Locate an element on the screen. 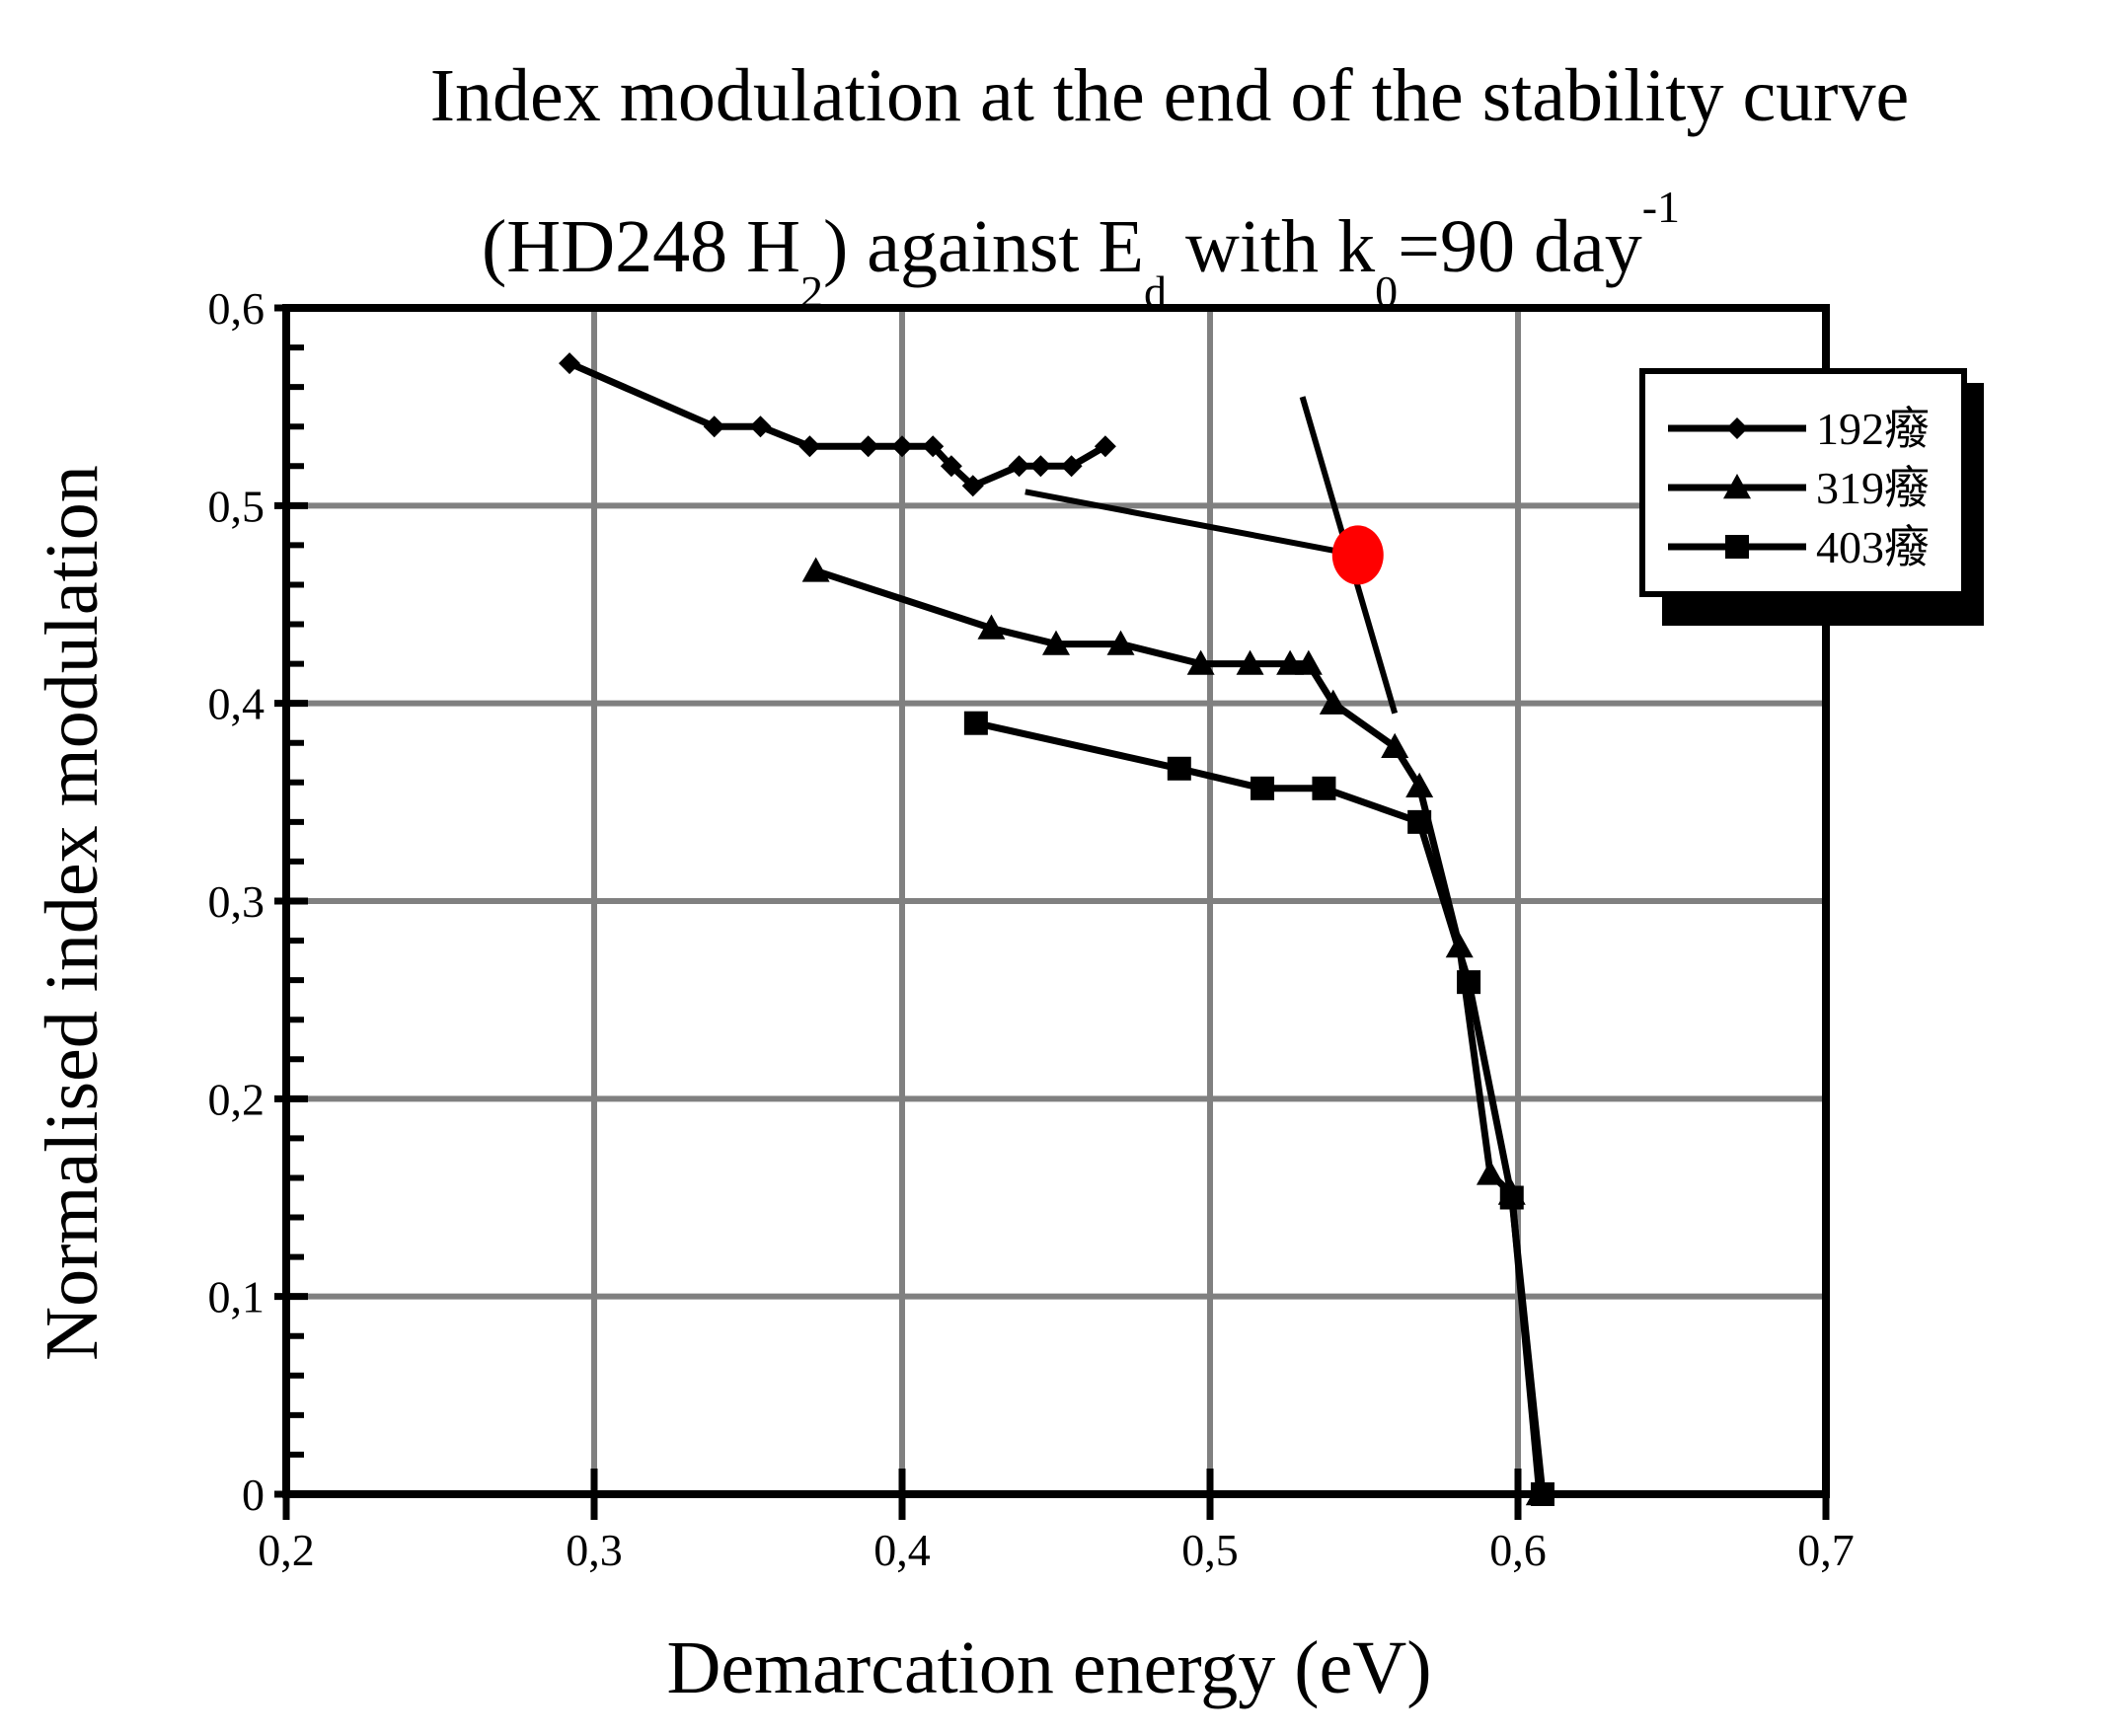  y-tick-label: 0,4 is located at coordinates (237, 704).